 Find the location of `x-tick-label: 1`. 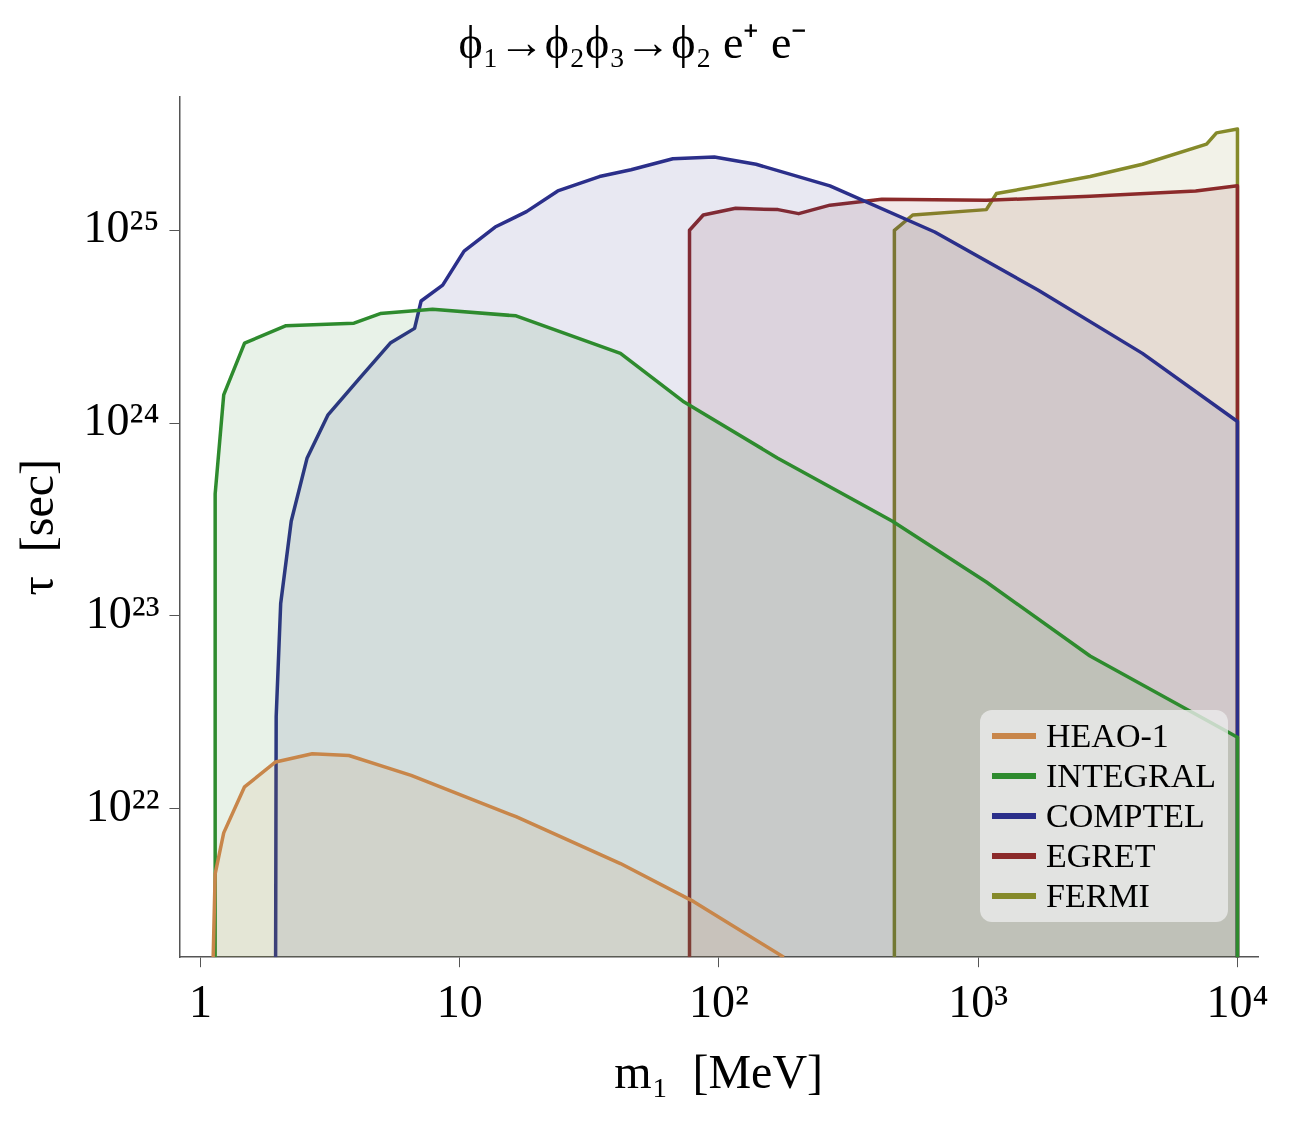

x-tick-label: 1 is located at coordinates (200, 1001).